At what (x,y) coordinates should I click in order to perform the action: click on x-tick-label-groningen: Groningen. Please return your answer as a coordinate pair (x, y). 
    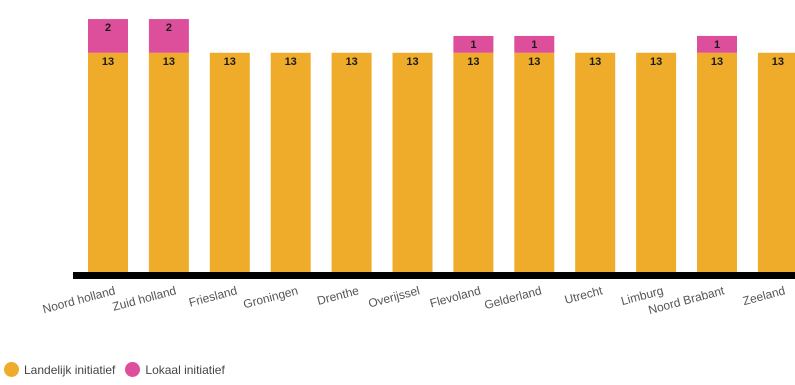
    Looking at the image, I should click on (271, 297).